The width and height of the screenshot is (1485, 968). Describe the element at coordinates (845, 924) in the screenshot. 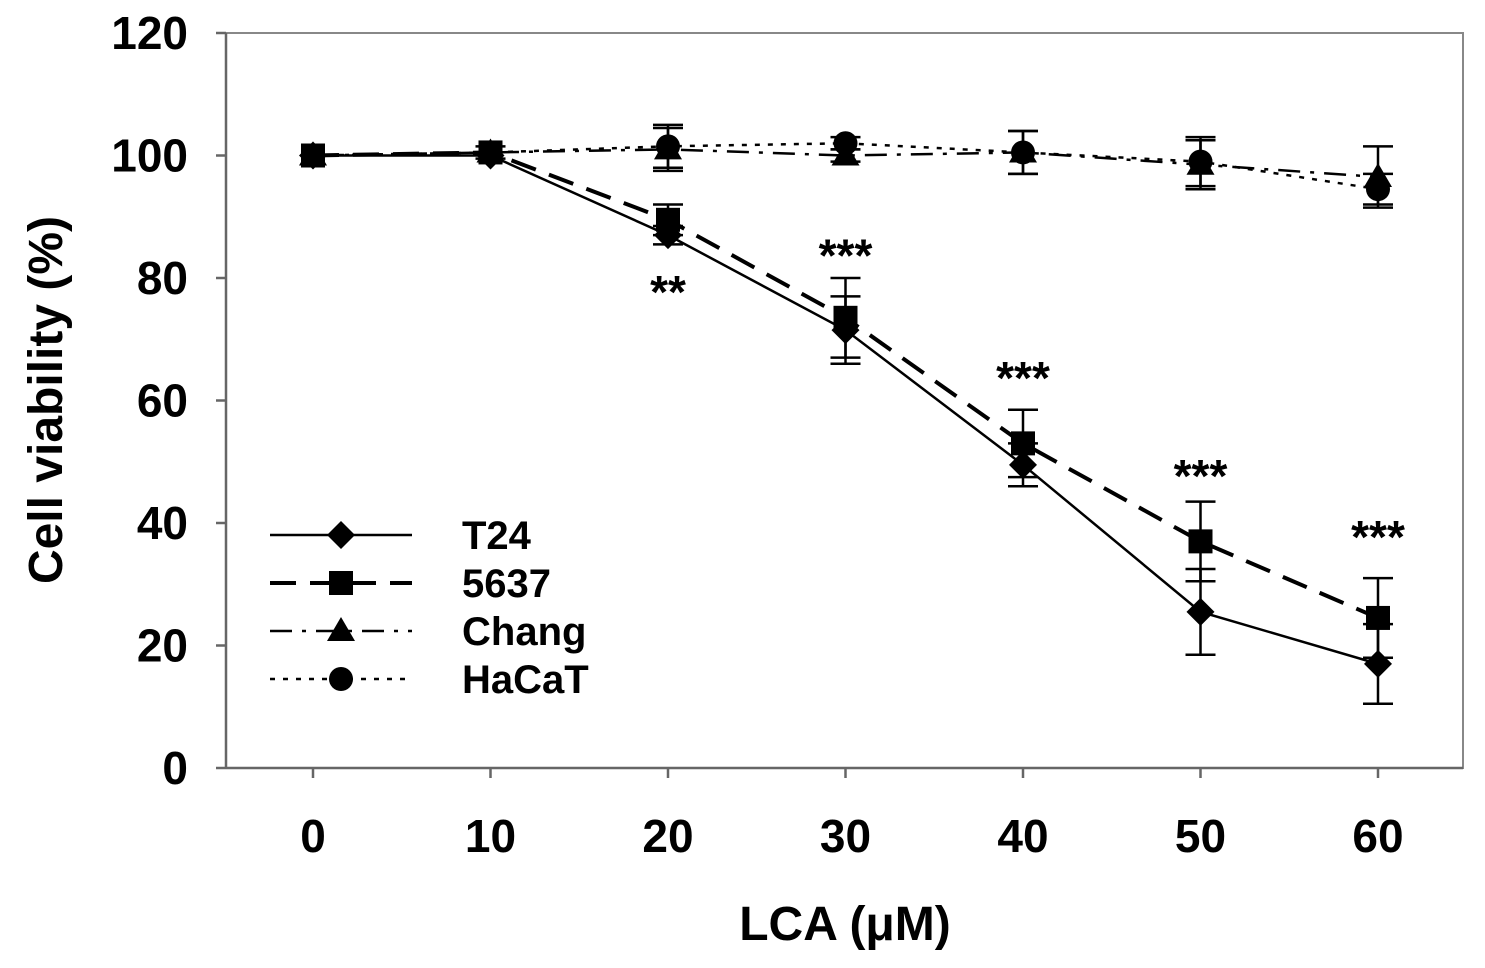

I see `x-axis-title: LCA (μM)` at that location.